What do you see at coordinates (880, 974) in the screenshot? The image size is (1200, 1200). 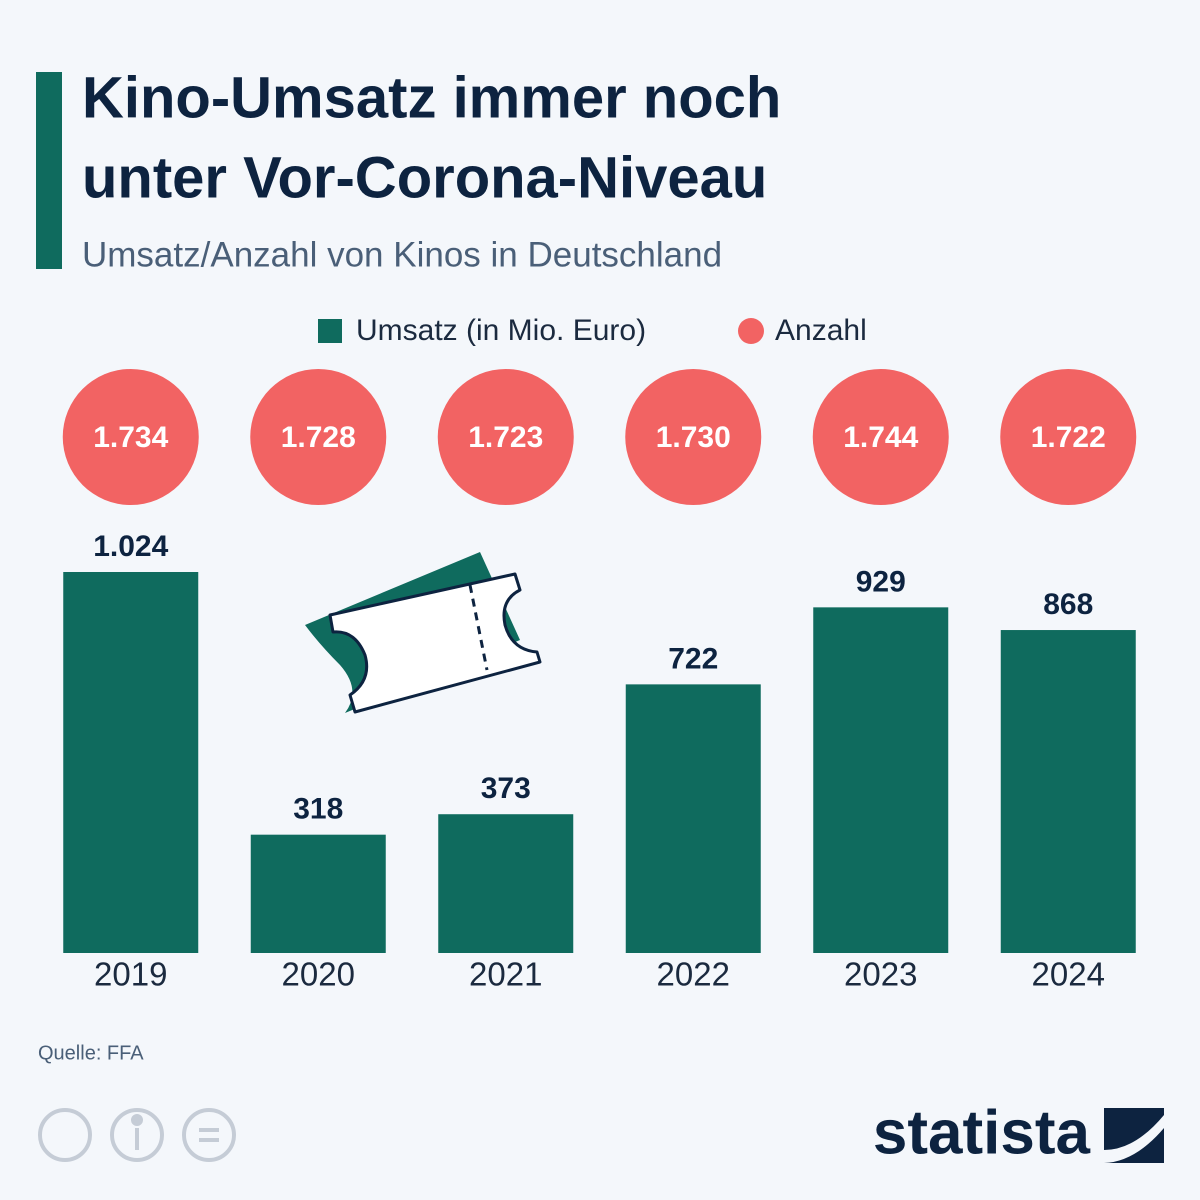 I see `x-tick-label: 2023` at bounding box center [880, 974].